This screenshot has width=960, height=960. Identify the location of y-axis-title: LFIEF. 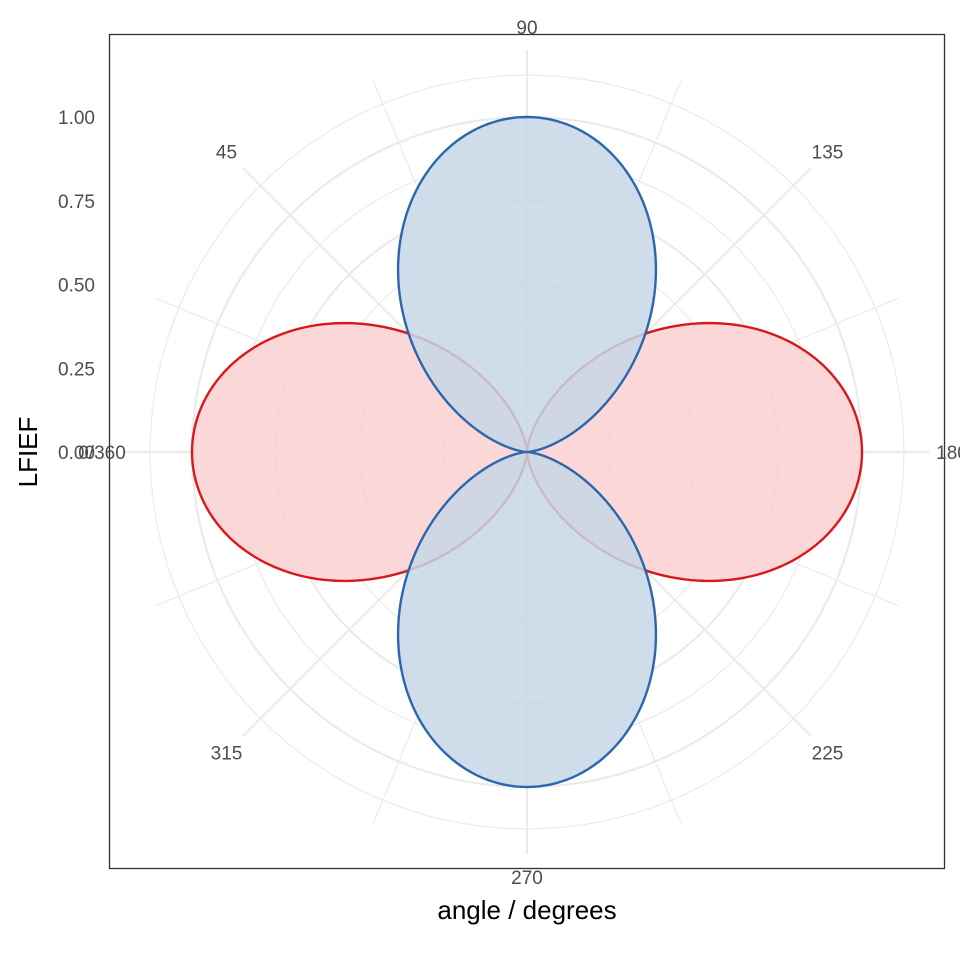
(28, 452).